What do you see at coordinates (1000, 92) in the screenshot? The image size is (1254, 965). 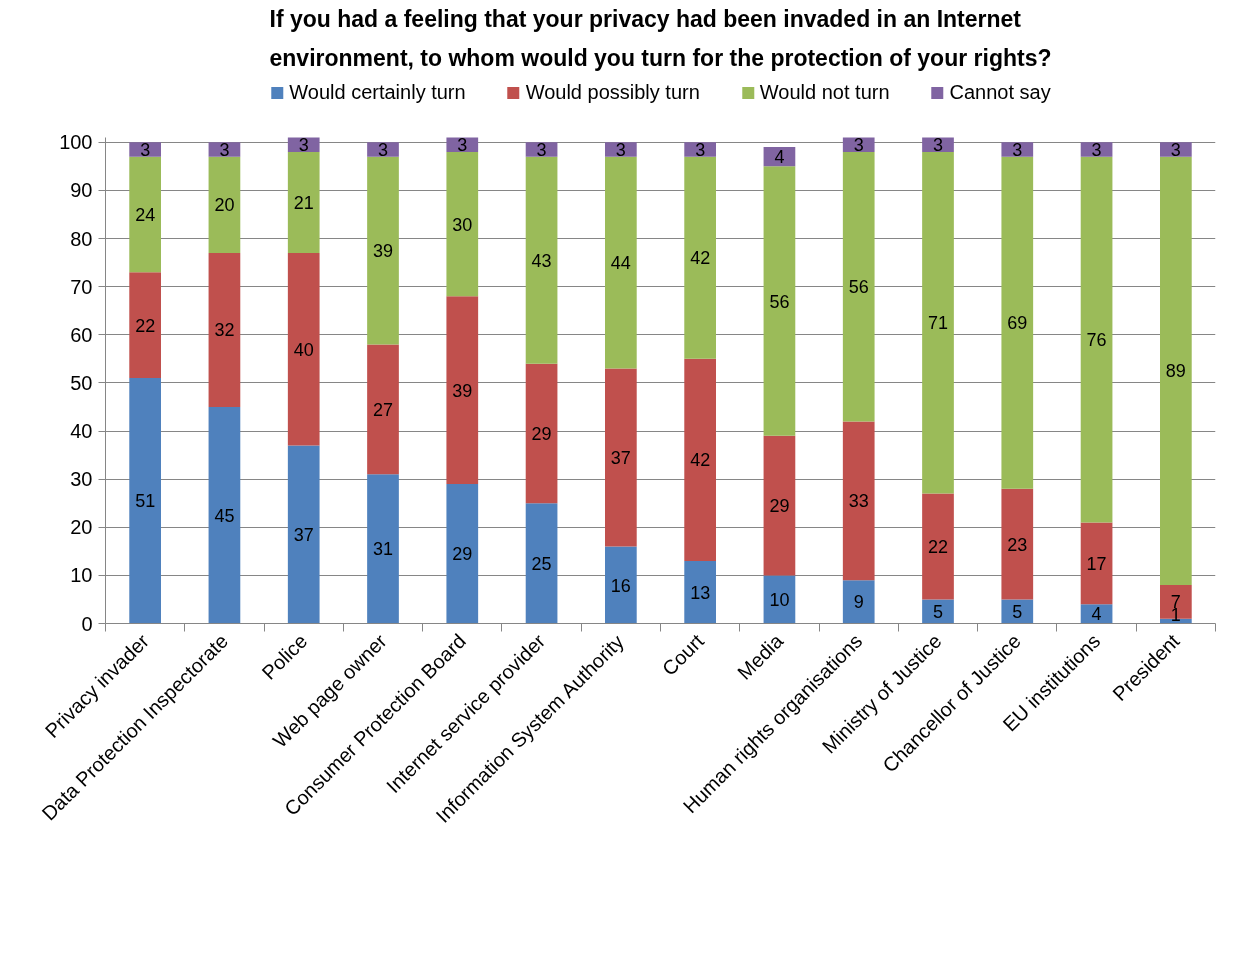 I see `legend-label: Cannot say` at bounding box center [1000, 92].